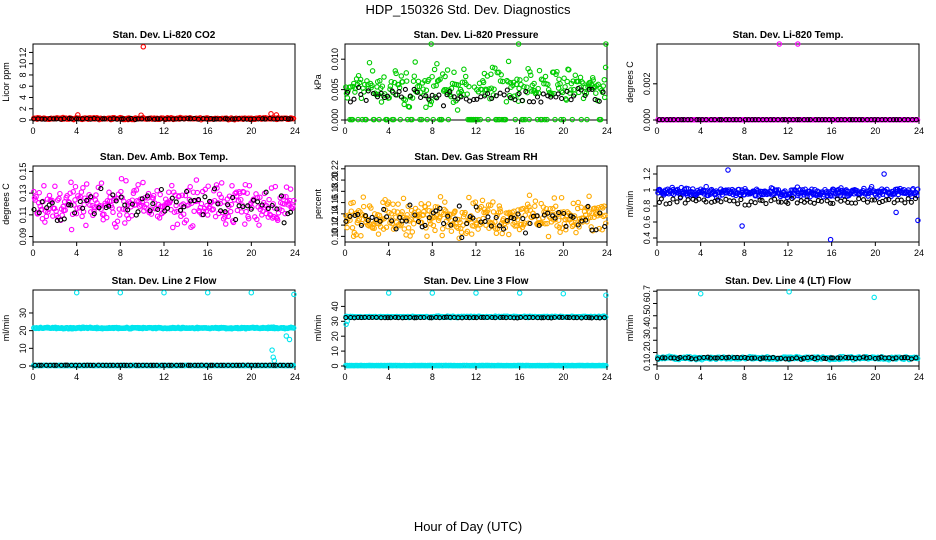 The height and width of the screenshot is (540, 936). What do you see at coordinates (335, 237) in the screenshot?
I see `y-tick-label: 0.10` at bounding box center [335, 237].